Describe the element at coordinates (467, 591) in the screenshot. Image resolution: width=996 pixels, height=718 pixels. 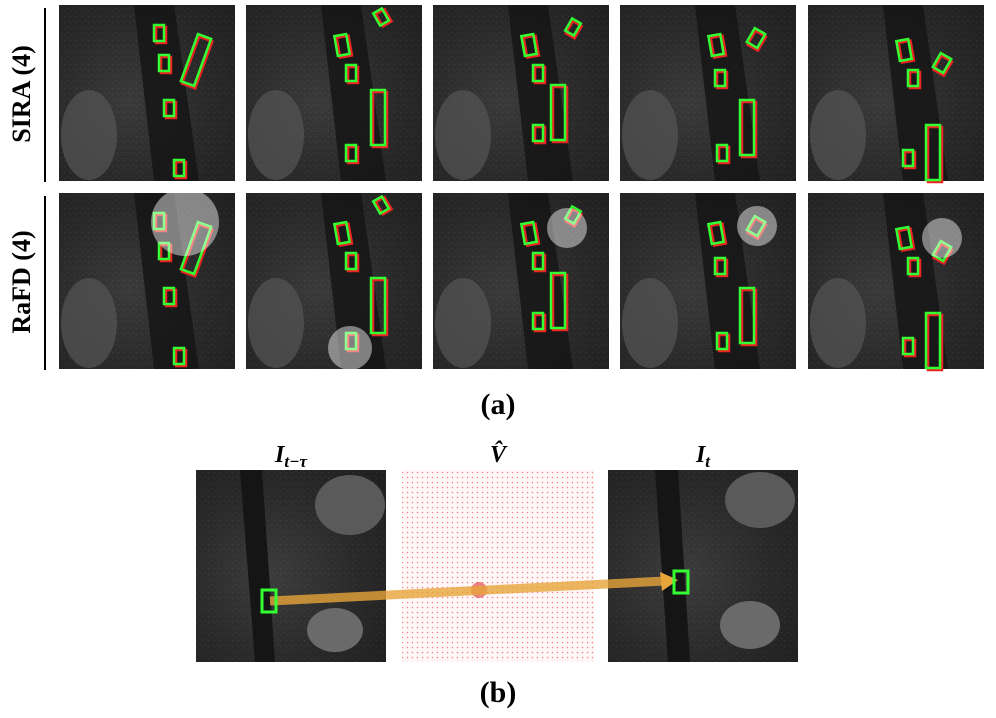
I see `arrow` at that location.